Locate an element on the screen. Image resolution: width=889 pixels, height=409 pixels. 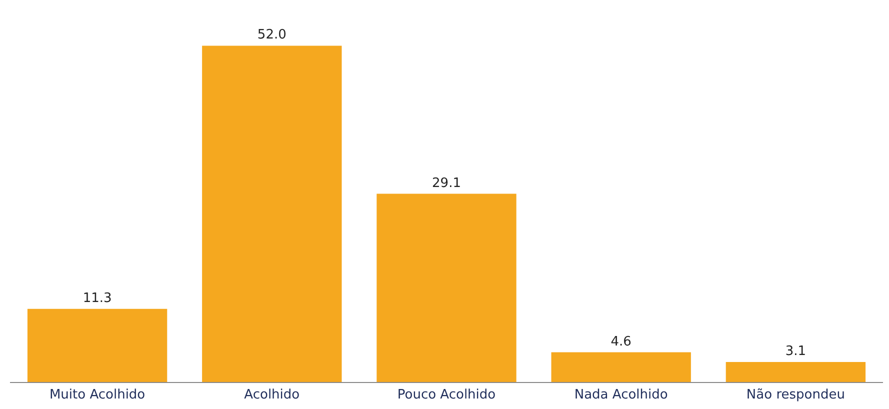
data-label: 52.0 is located at coordinates (271, 35).